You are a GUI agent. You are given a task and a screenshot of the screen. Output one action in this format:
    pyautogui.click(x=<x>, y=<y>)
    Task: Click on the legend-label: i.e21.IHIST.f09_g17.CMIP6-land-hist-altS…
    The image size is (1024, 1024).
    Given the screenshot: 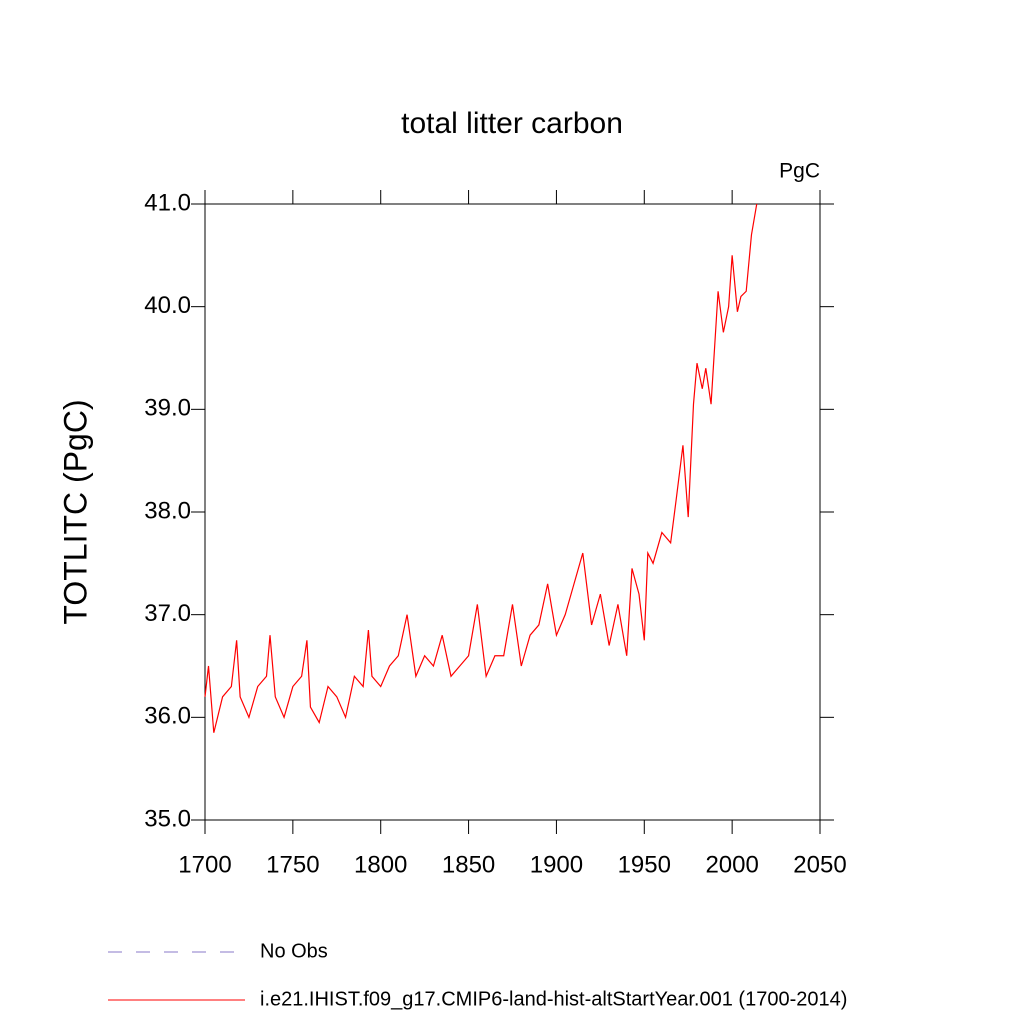 What is the action you would take?
    pyautogui.click(x=553, y=999)
    